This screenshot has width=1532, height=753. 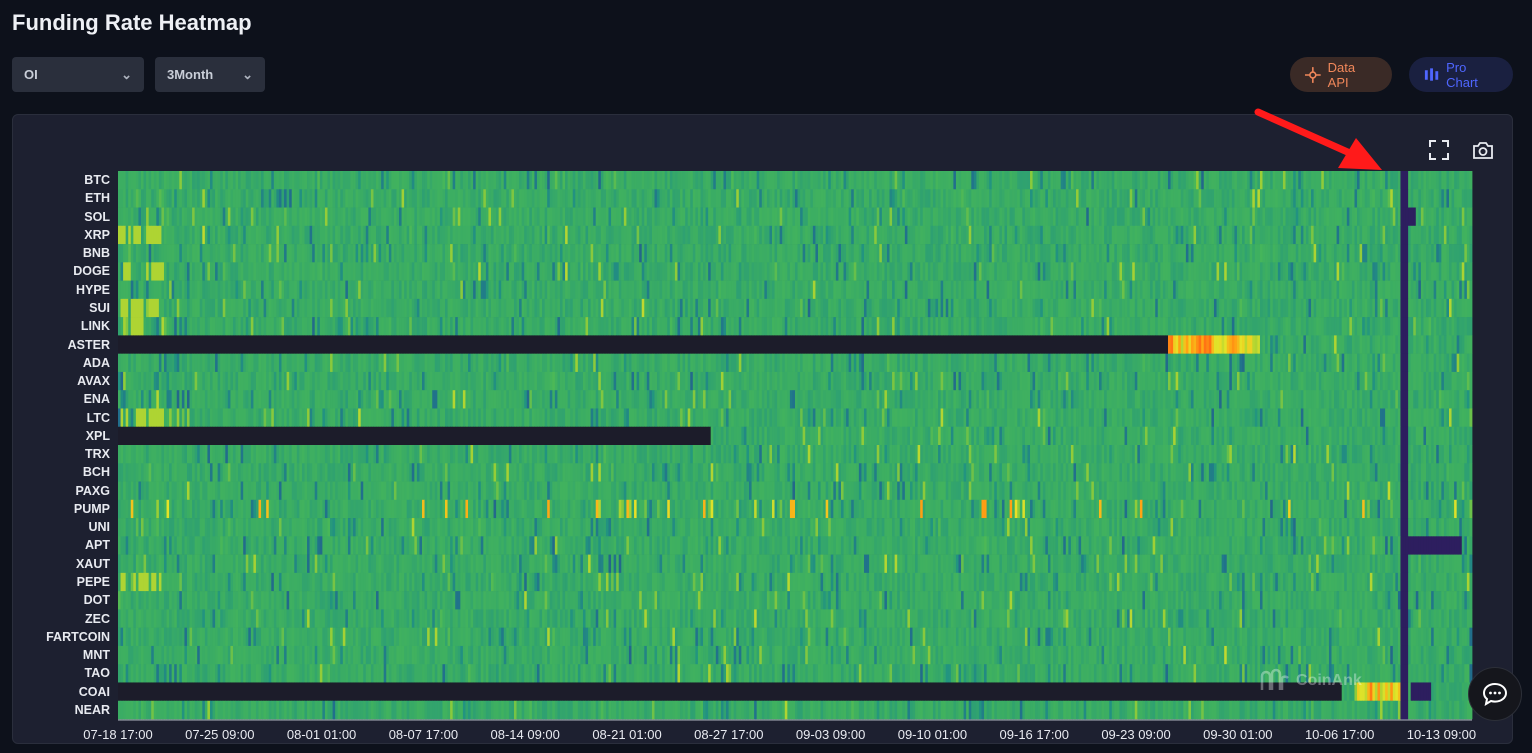 I want to click on range-select: 3Month ⌄, so click(x=210, y=74).